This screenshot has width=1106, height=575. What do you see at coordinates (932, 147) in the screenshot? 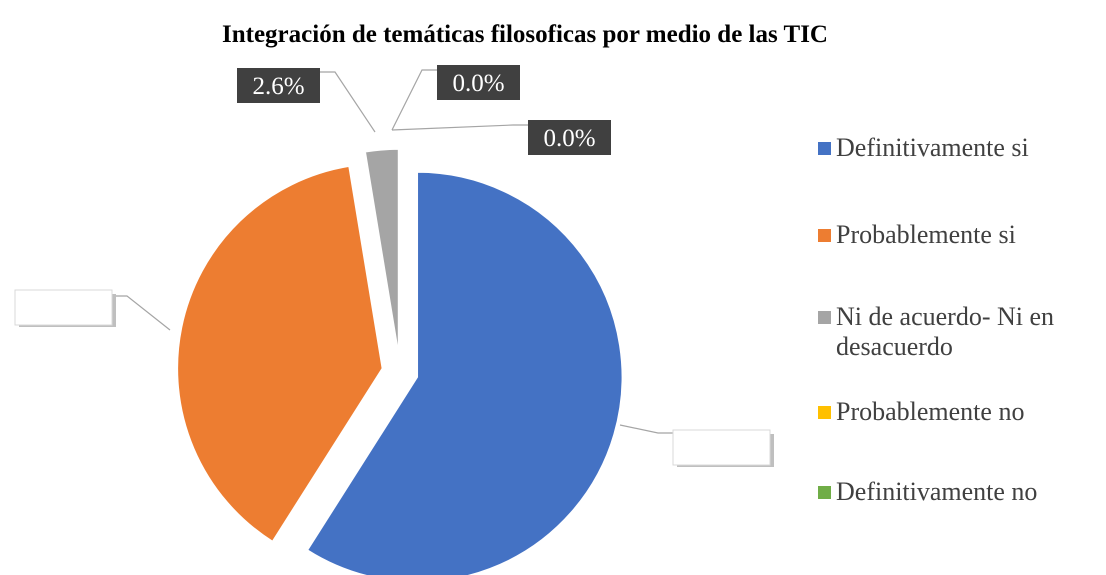
I see `legend-label: Definitivamente si` at bounding box center [932, 147].